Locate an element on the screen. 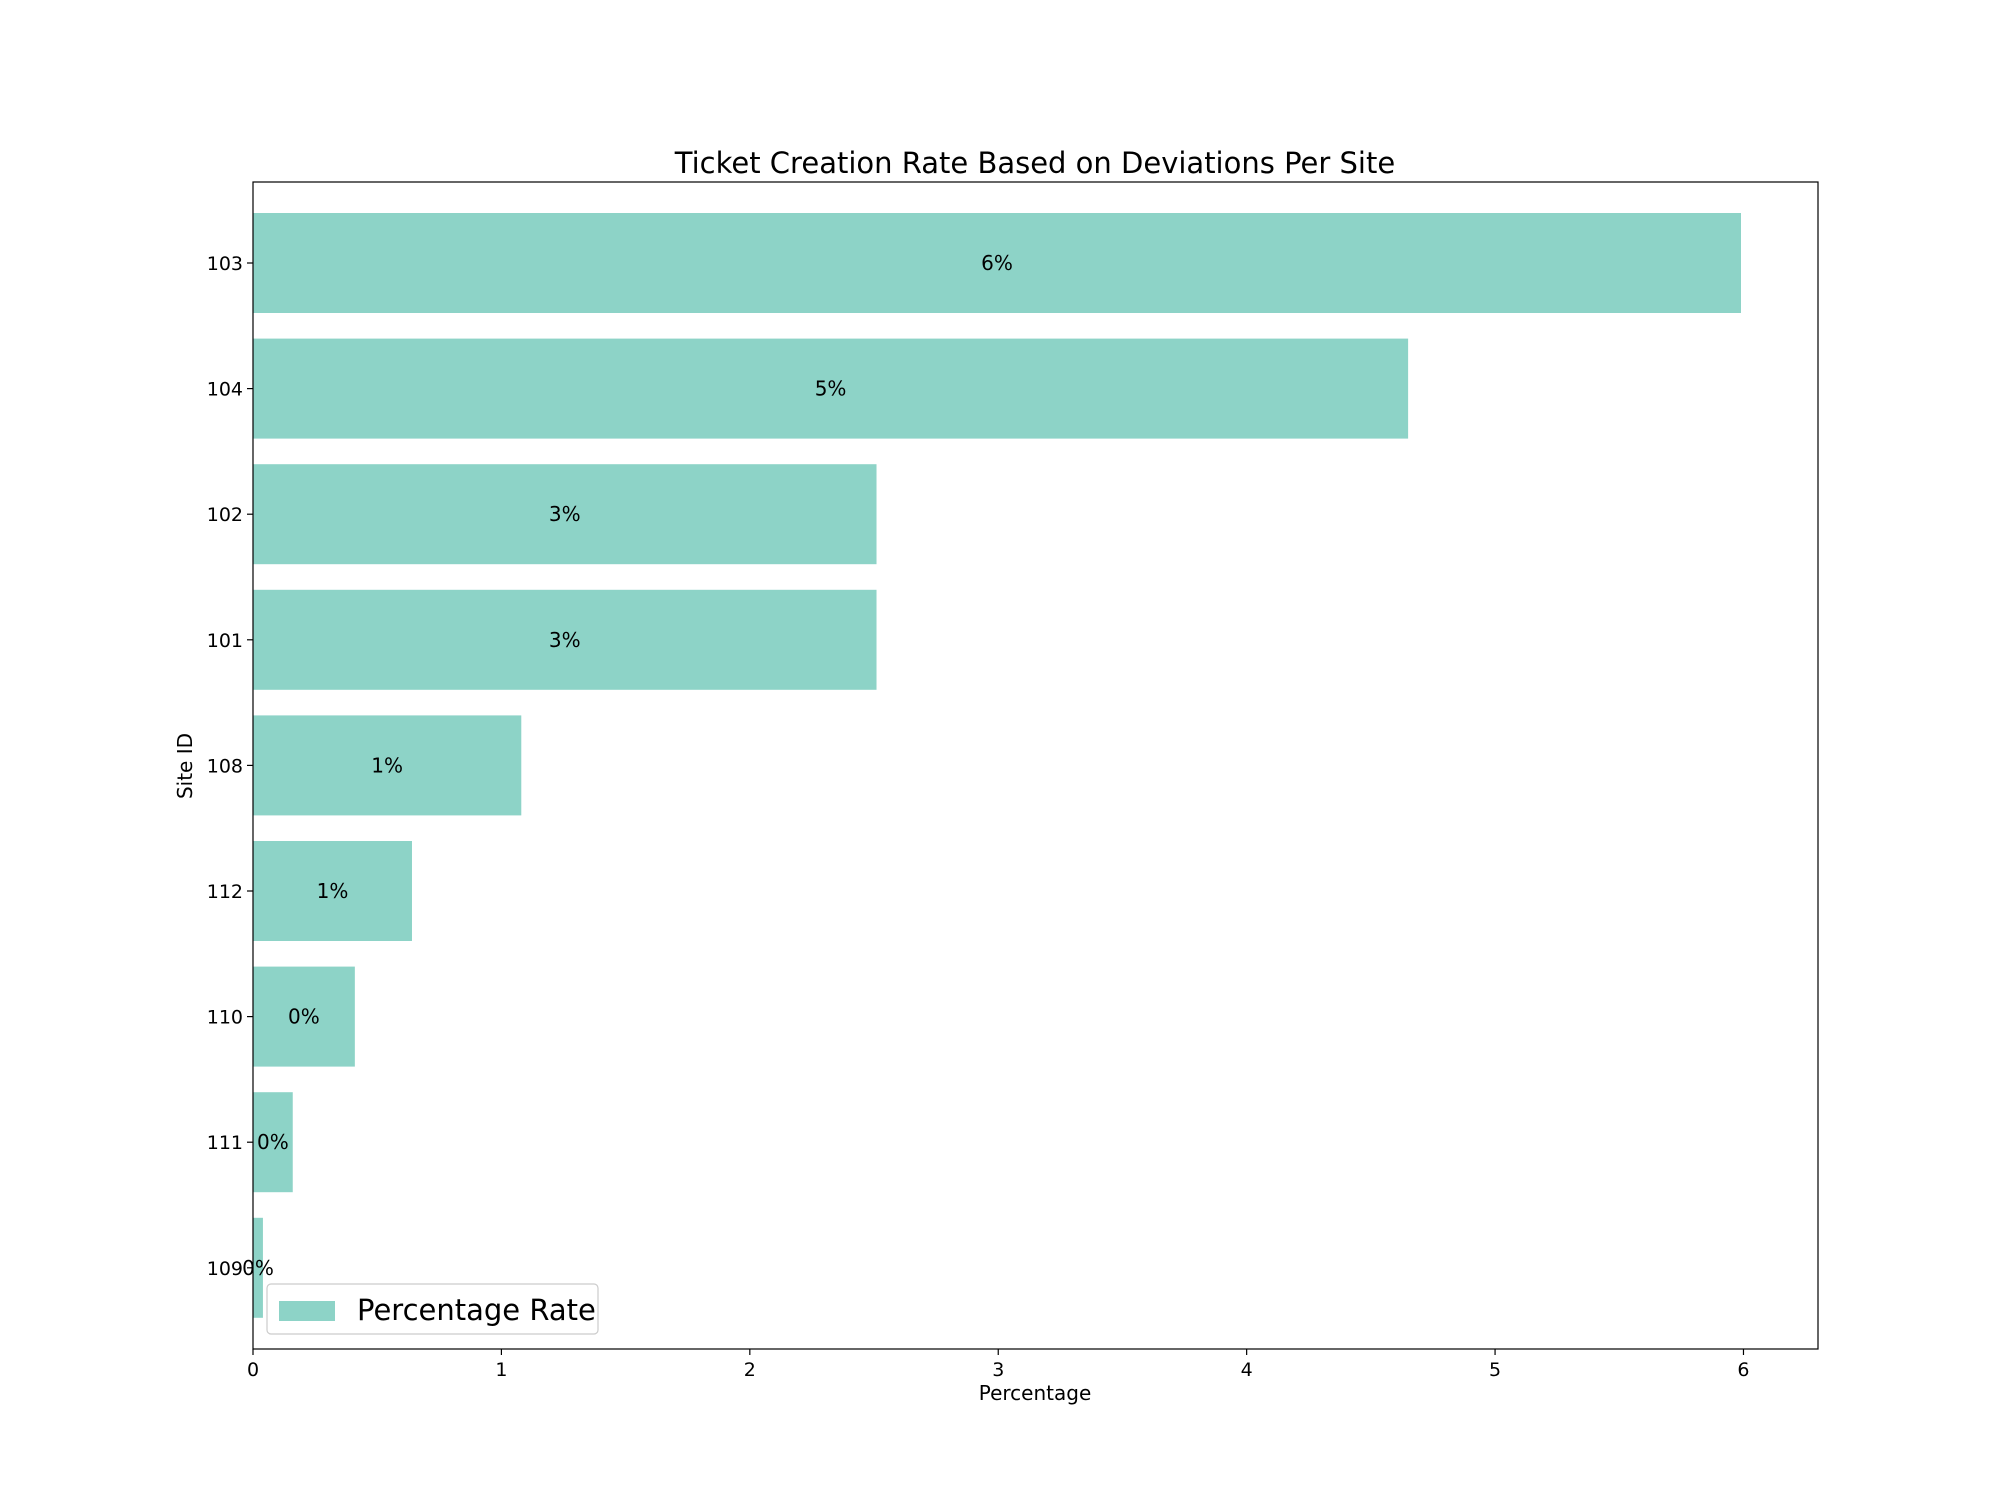 Image resolution: width=2000 pixels, height=1500 pixels. y-tick-label: 112 is located at coordinates (225, 892).